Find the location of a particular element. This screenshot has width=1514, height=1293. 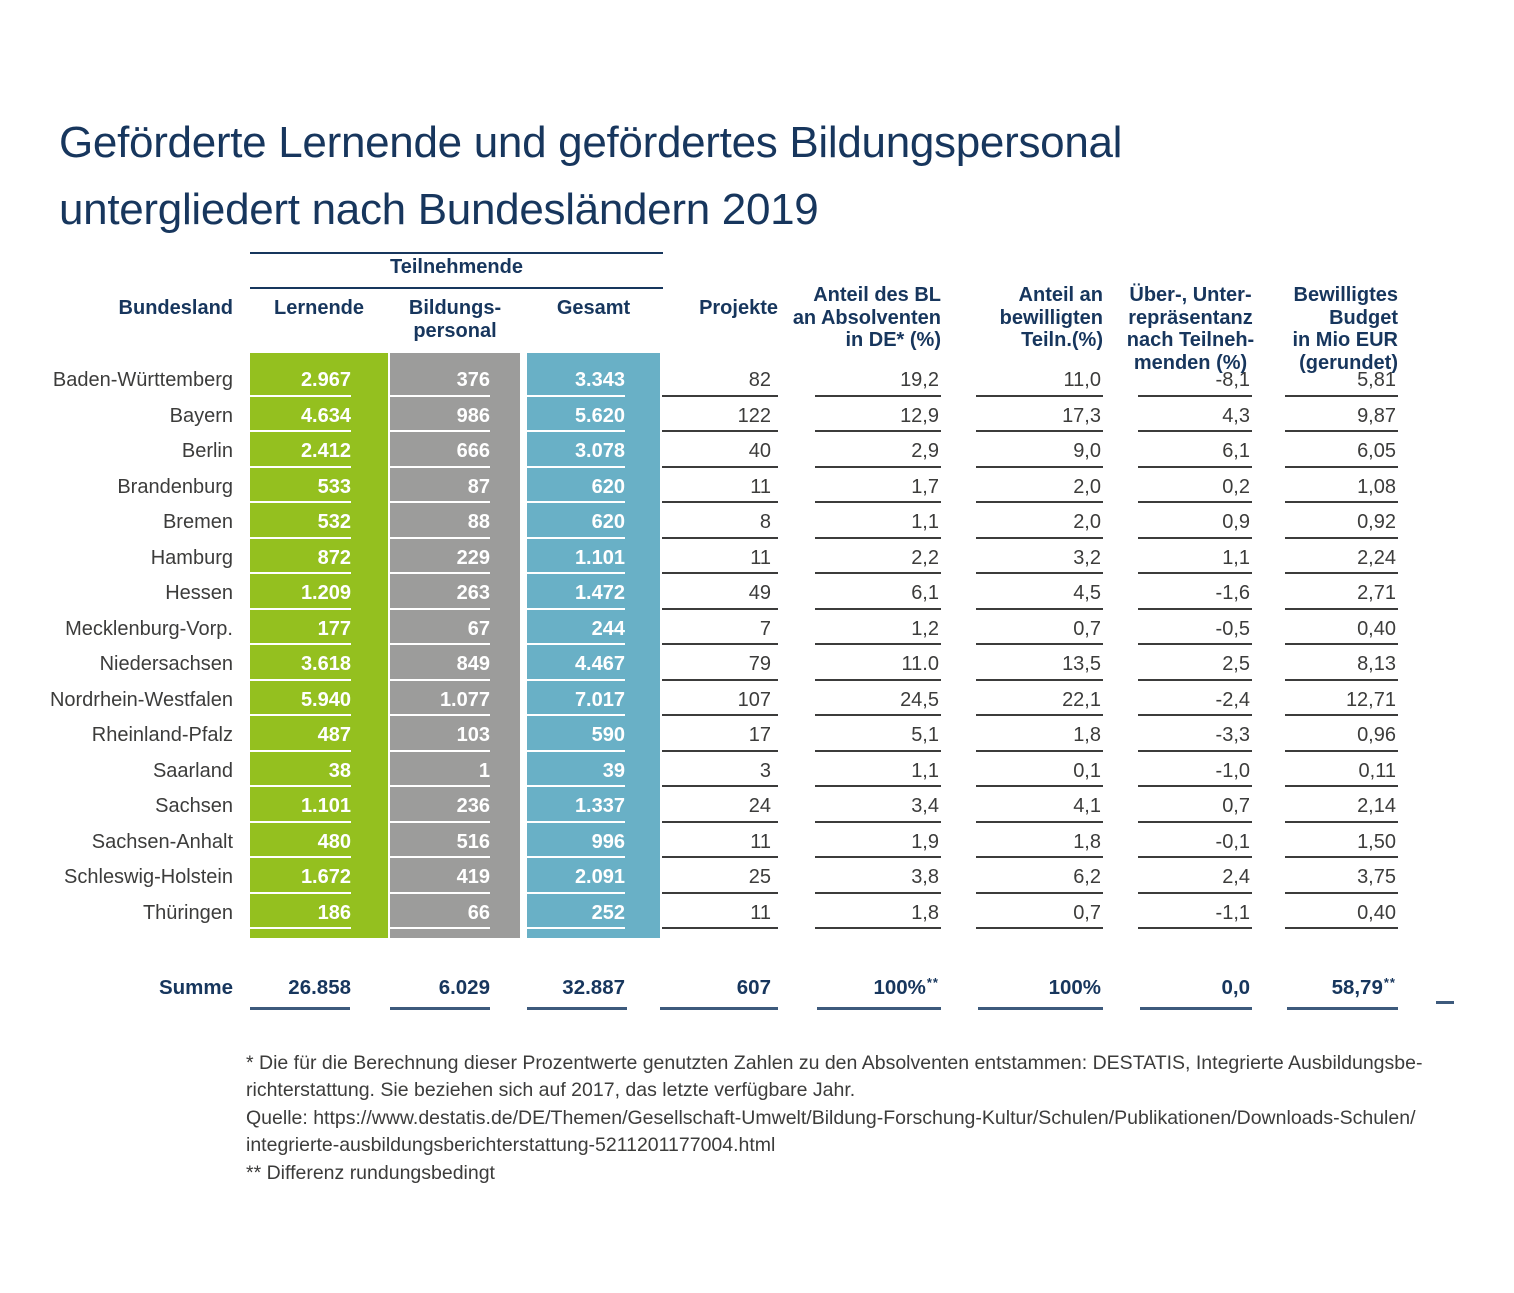

cell-budget: 12,71 is located at coordinates (1341, 701).